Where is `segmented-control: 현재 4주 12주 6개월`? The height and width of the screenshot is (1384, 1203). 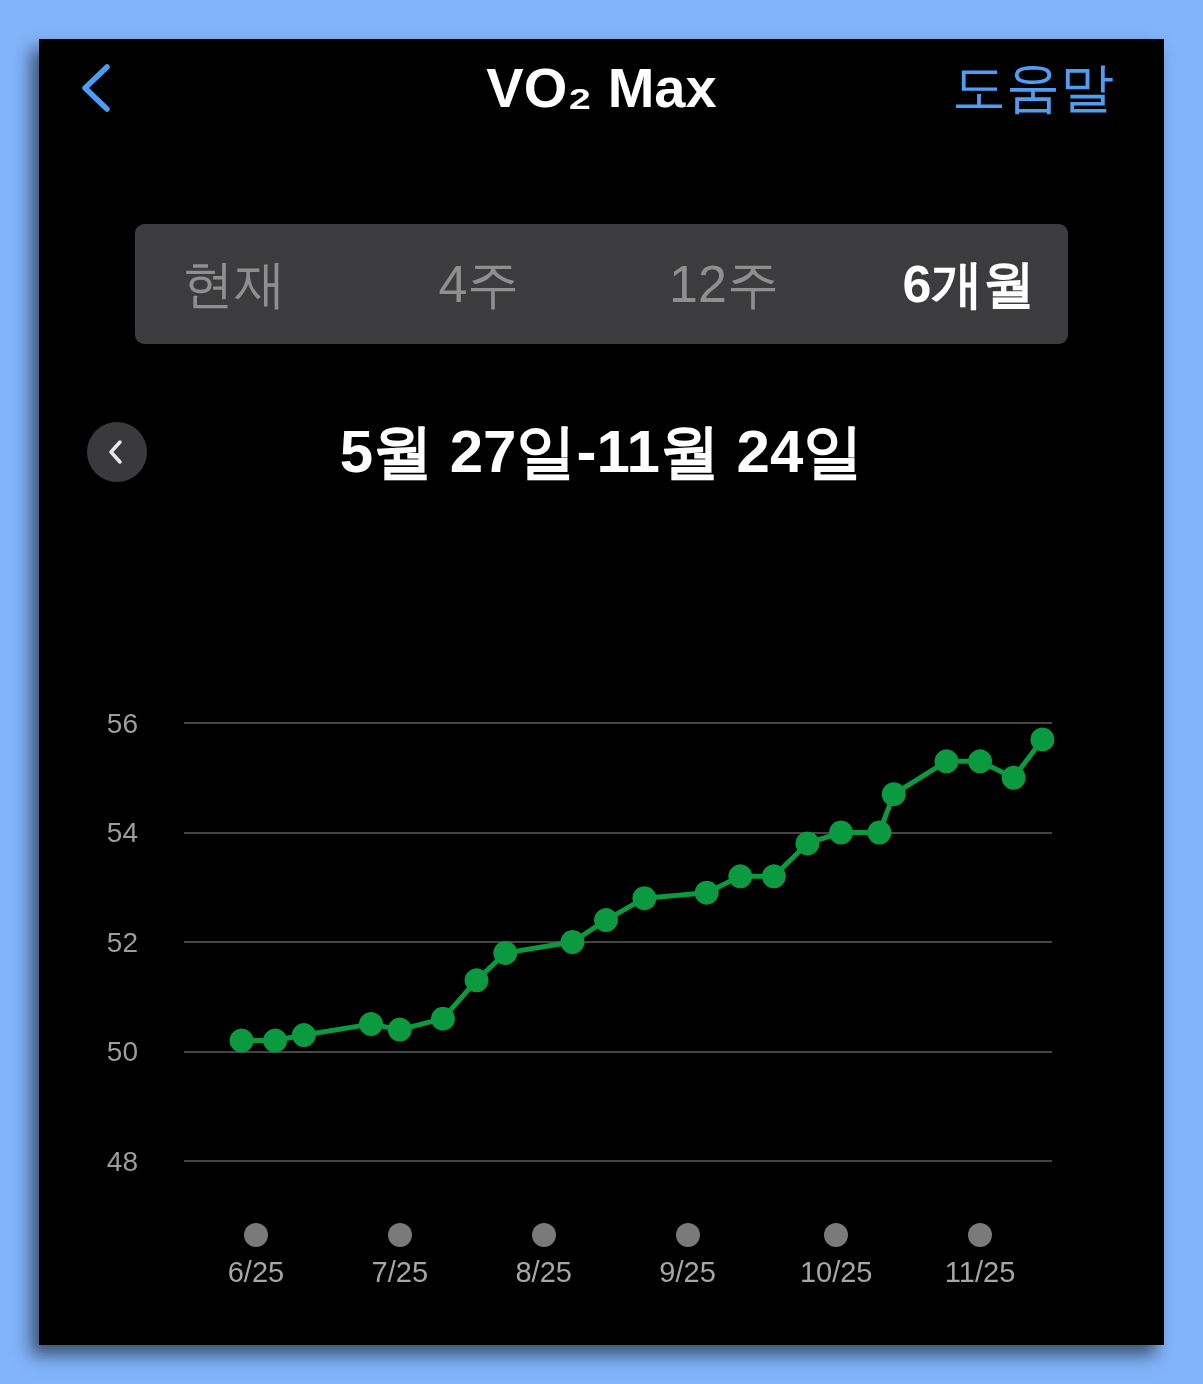 segmented-control: 현재 4주 12주 6개월 is located at coordinates (601, 284).